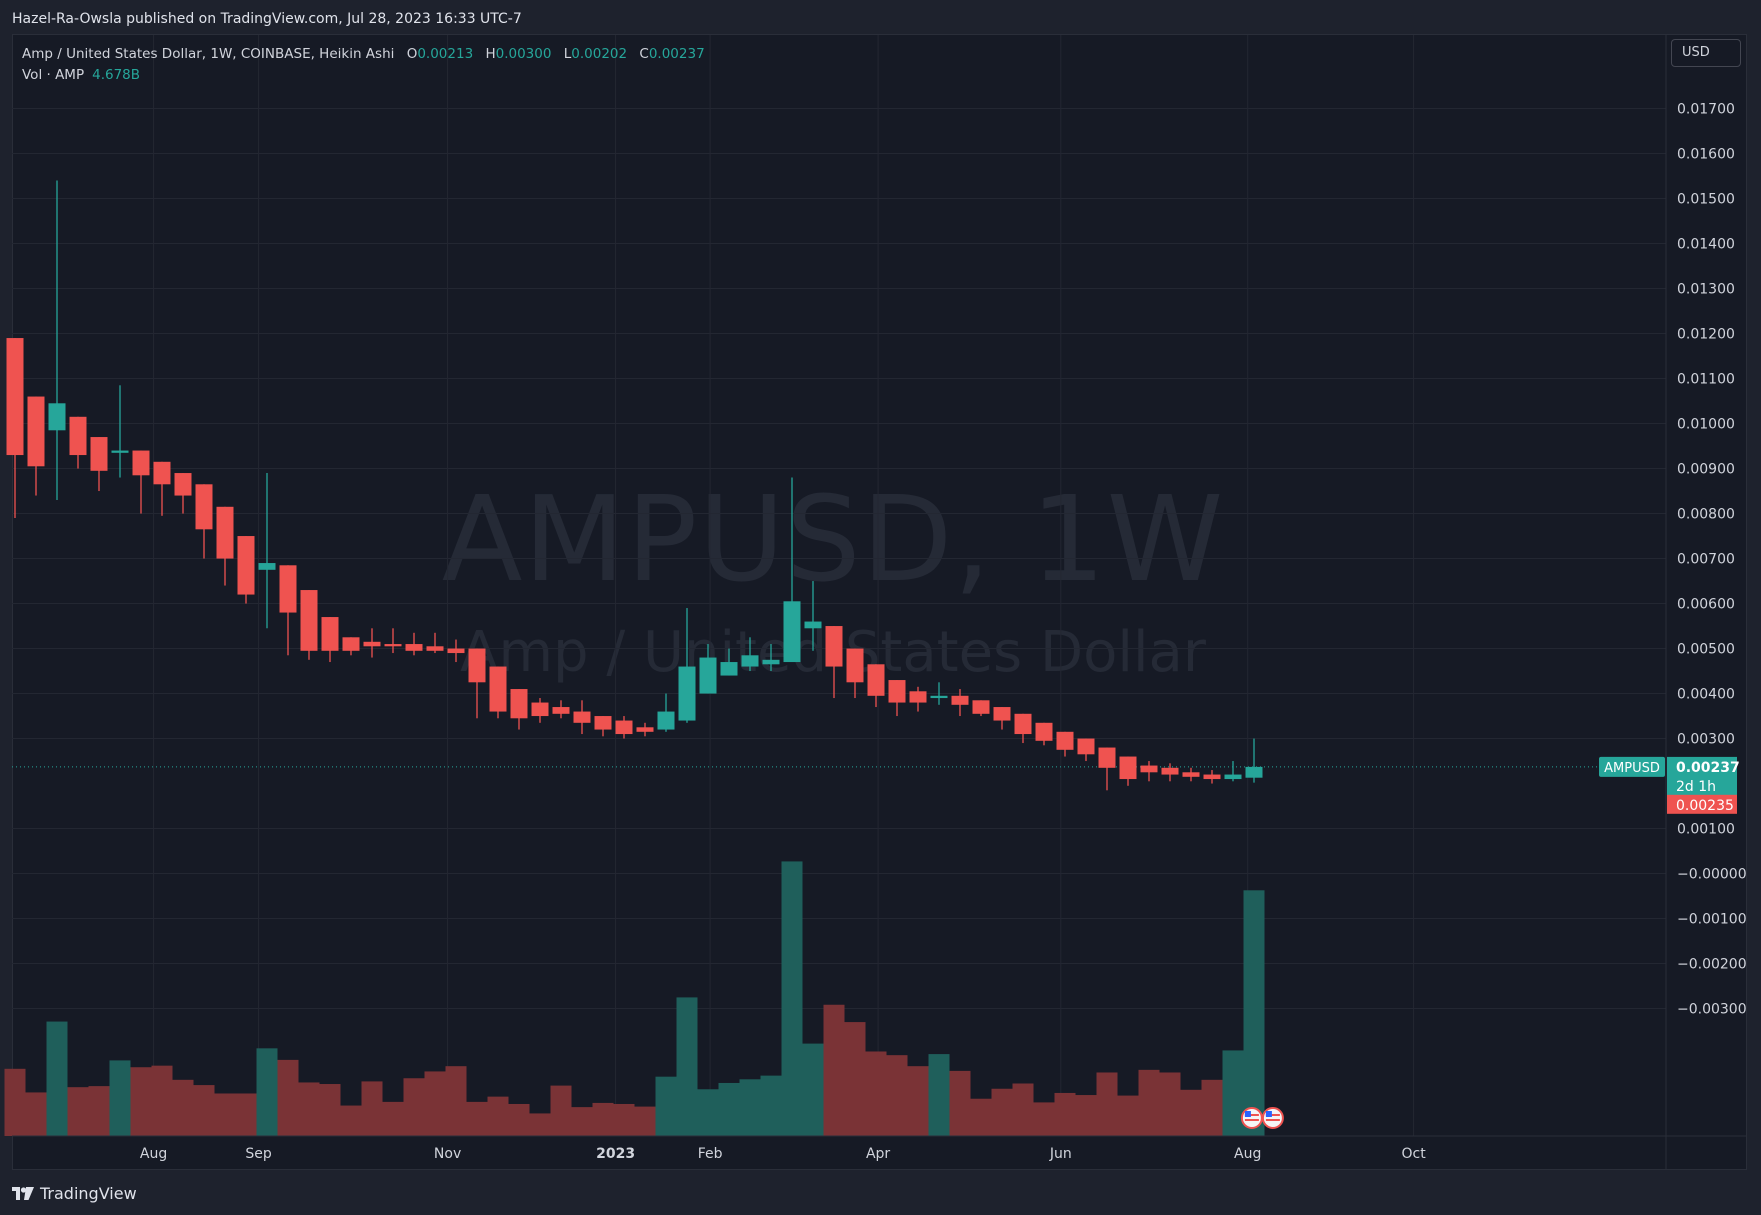 The width and height of the screenshot is (1761, 1215). Describe the element at coordinates (878, 1154) in the screenshot. I see `time-tick-label: Apr` at that location.